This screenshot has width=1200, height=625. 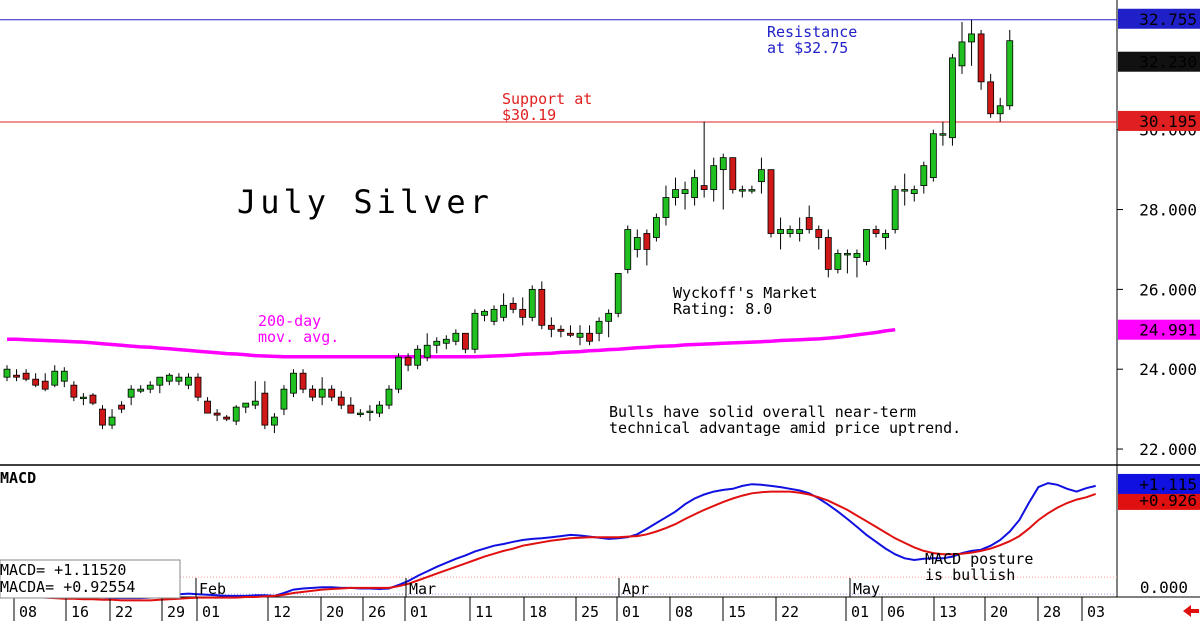 I want to click on macd-posture-line2: is bullish, so click(x=970, y=575).